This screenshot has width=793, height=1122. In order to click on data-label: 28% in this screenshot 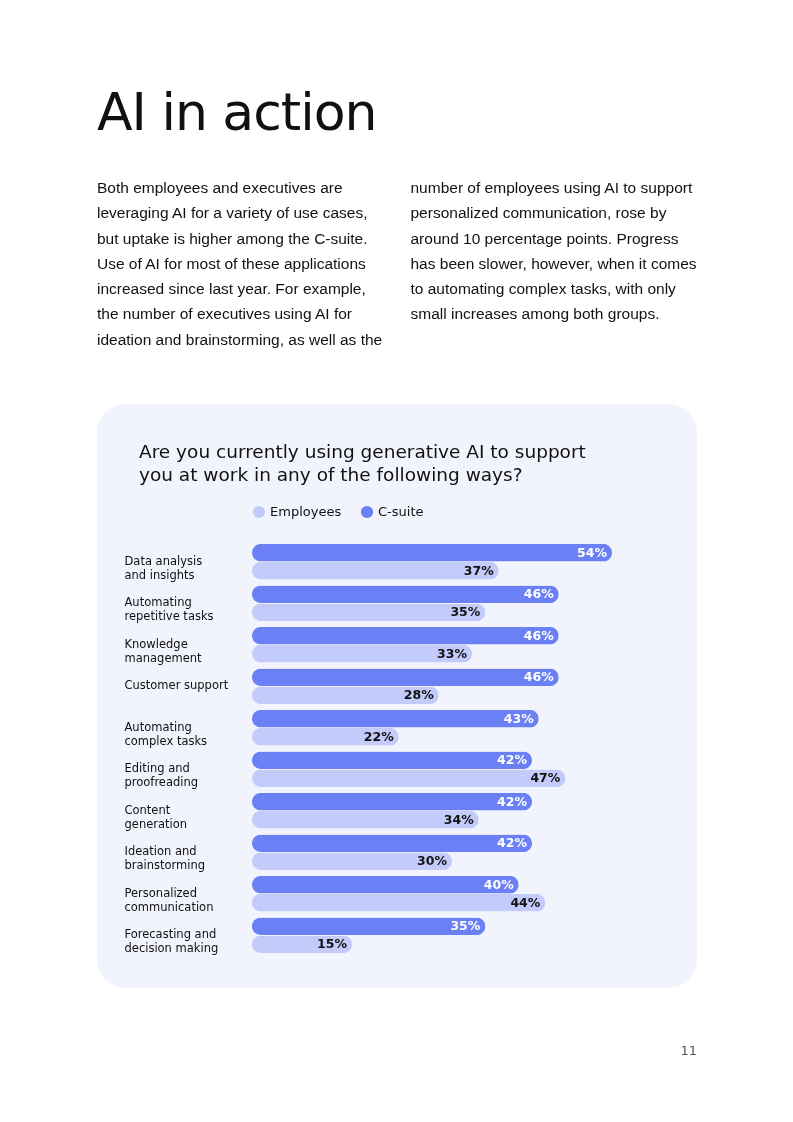, I will do `click(419, 695)`.